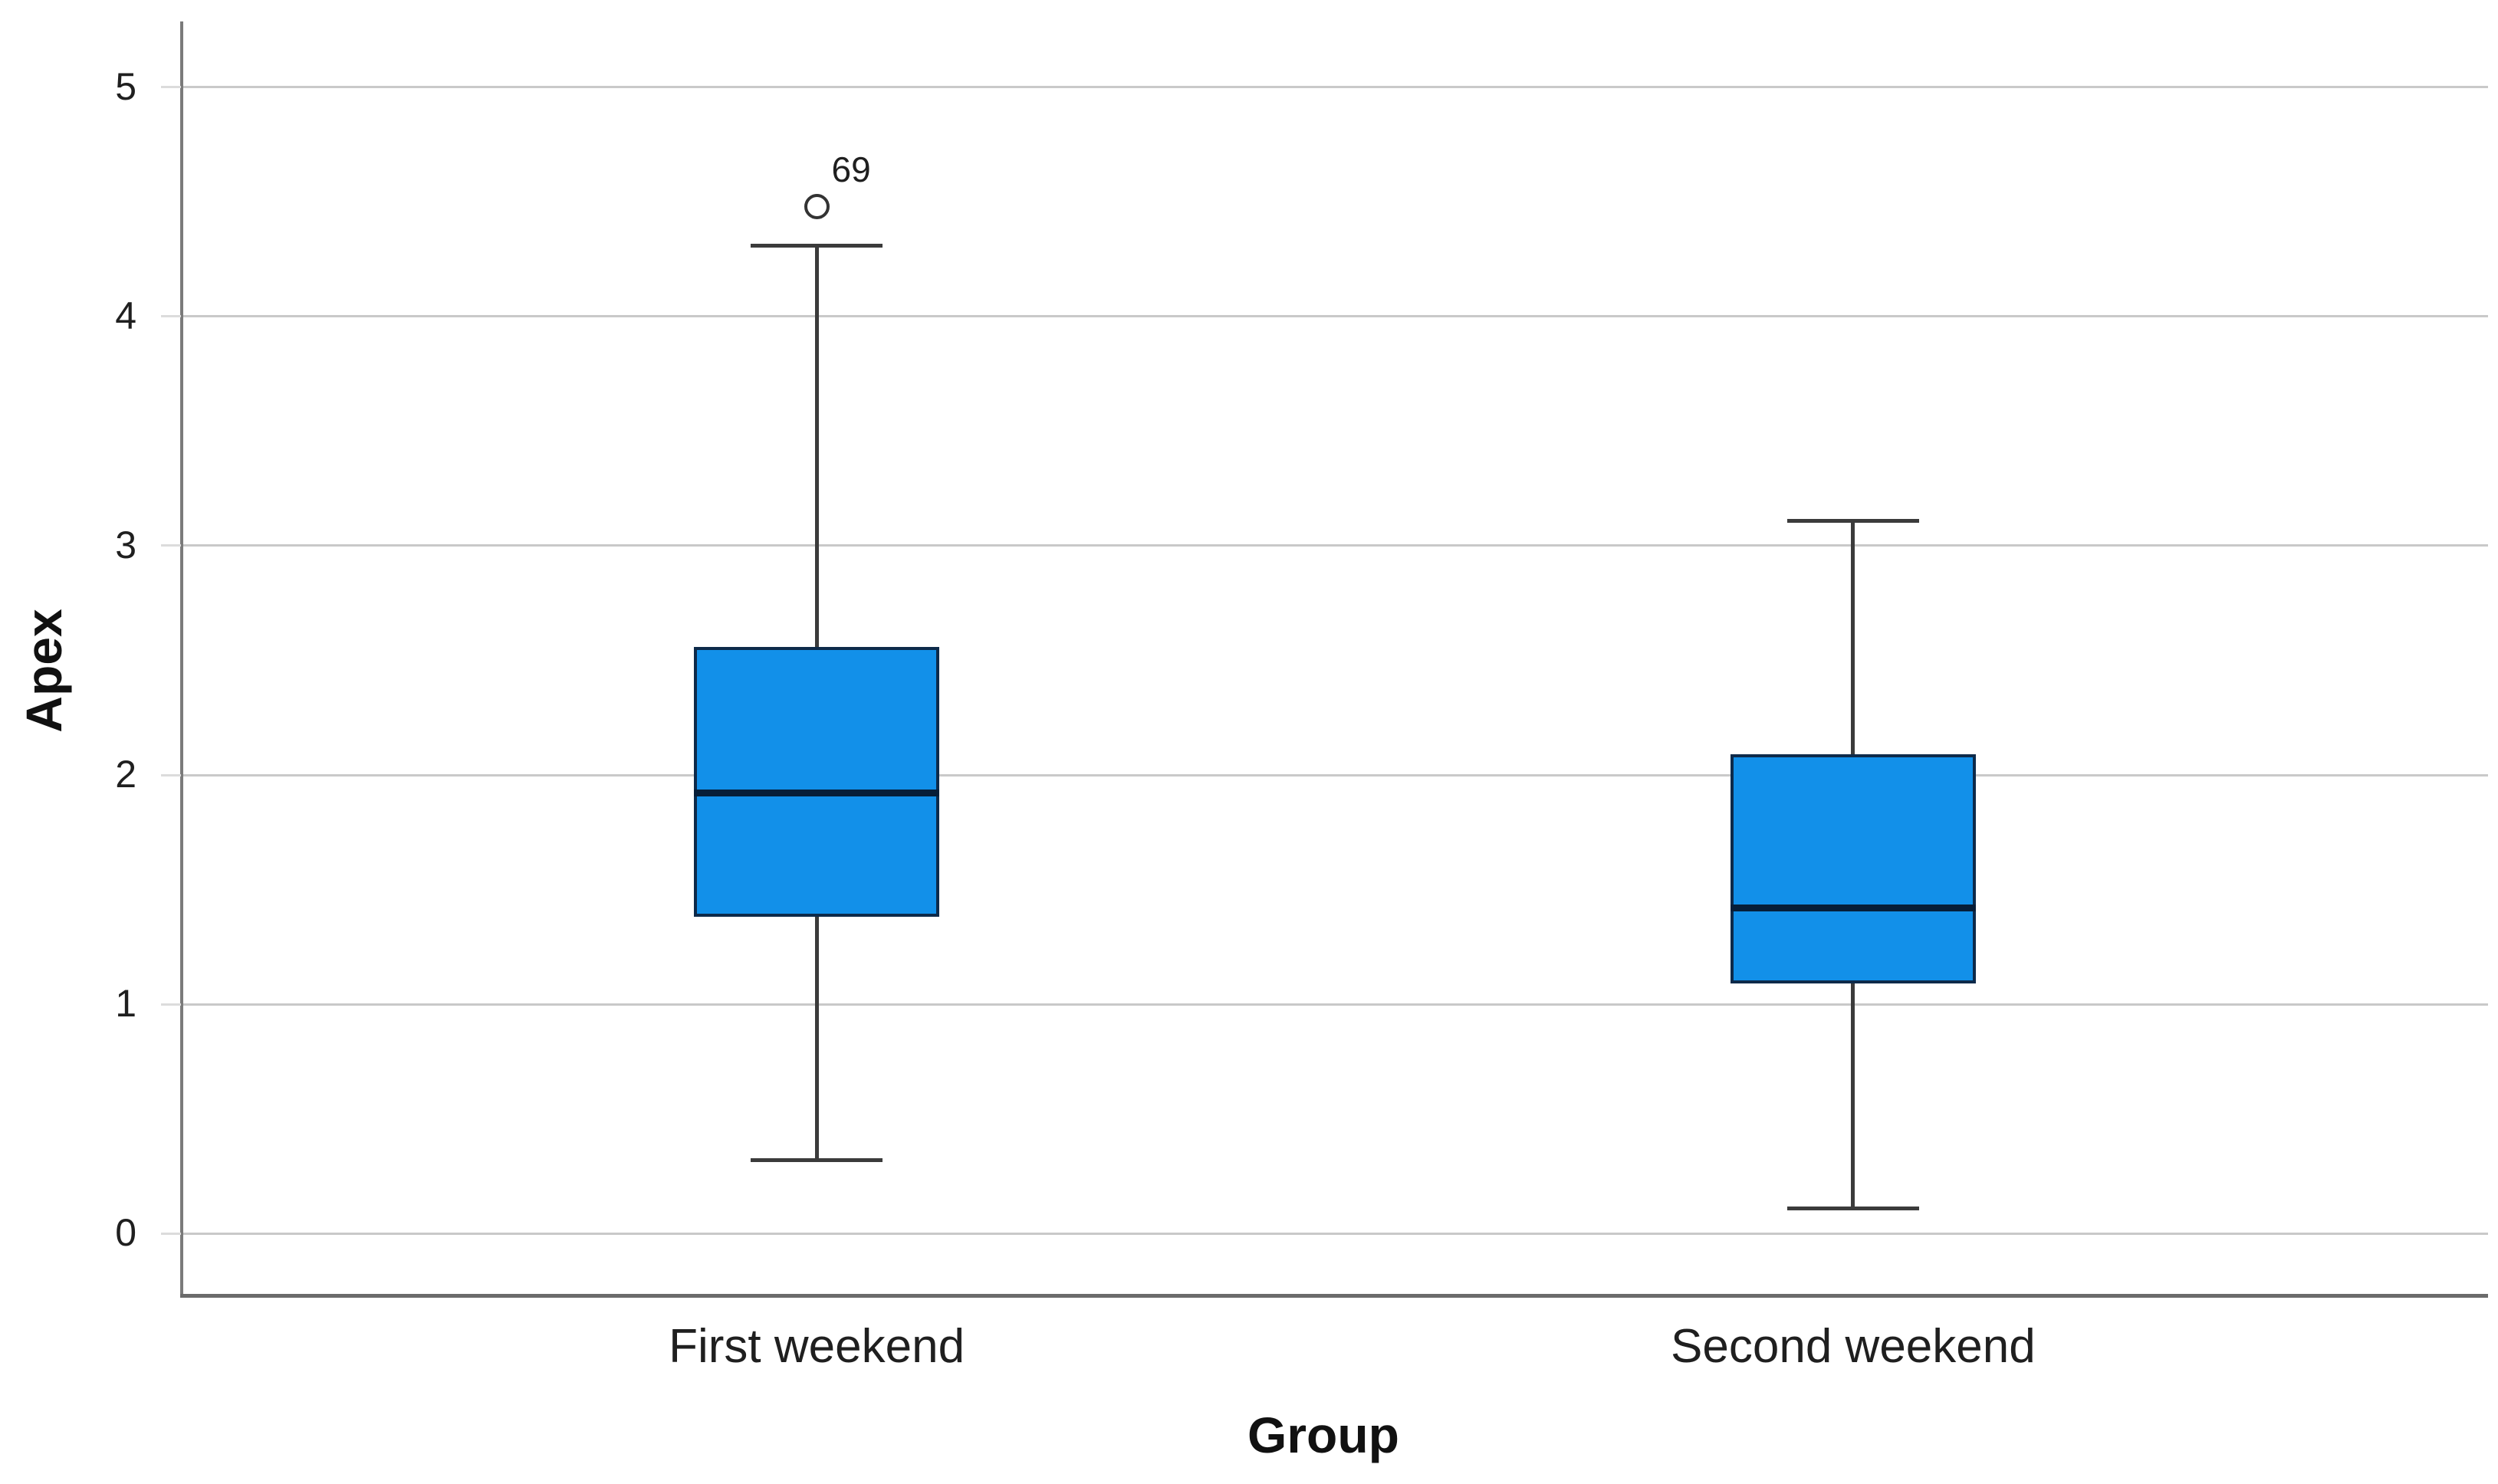 This screenshot has height=1484, width=2498. What do you see at coordinates (125, 1233) in the screenshot?
I see `y-tick-label-0: 0` at bounding box center [125, 1233].